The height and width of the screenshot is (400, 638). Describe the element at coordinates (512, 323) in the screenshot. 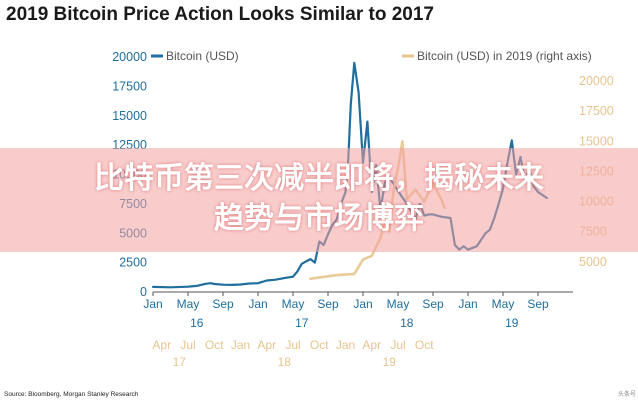

I see `bottom-year-label: 19` at that location.